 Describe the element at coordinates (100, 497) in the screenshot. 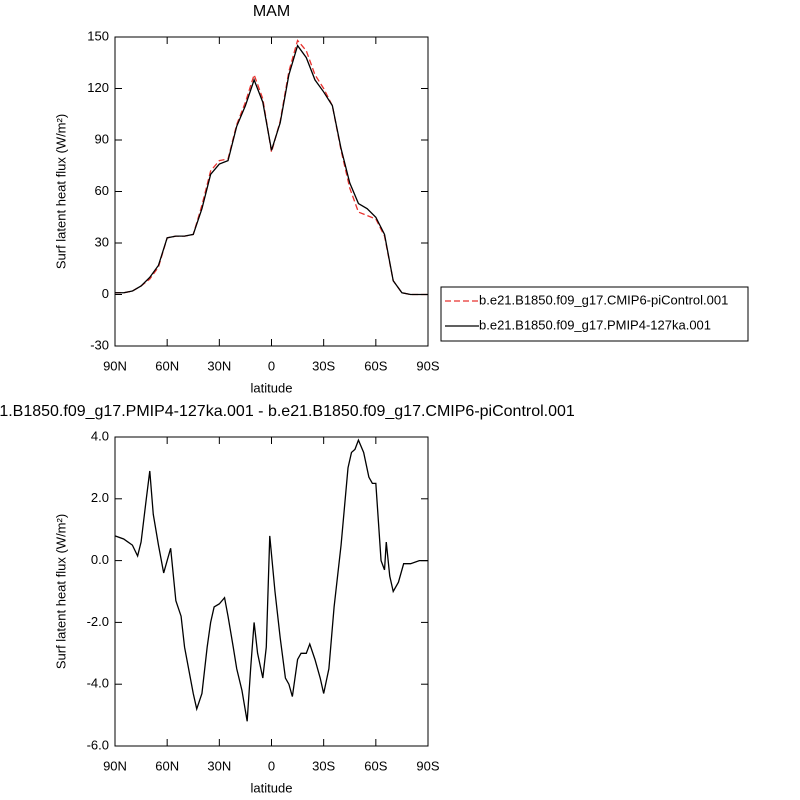

I see `y-tick-label: 2.0` at that location.